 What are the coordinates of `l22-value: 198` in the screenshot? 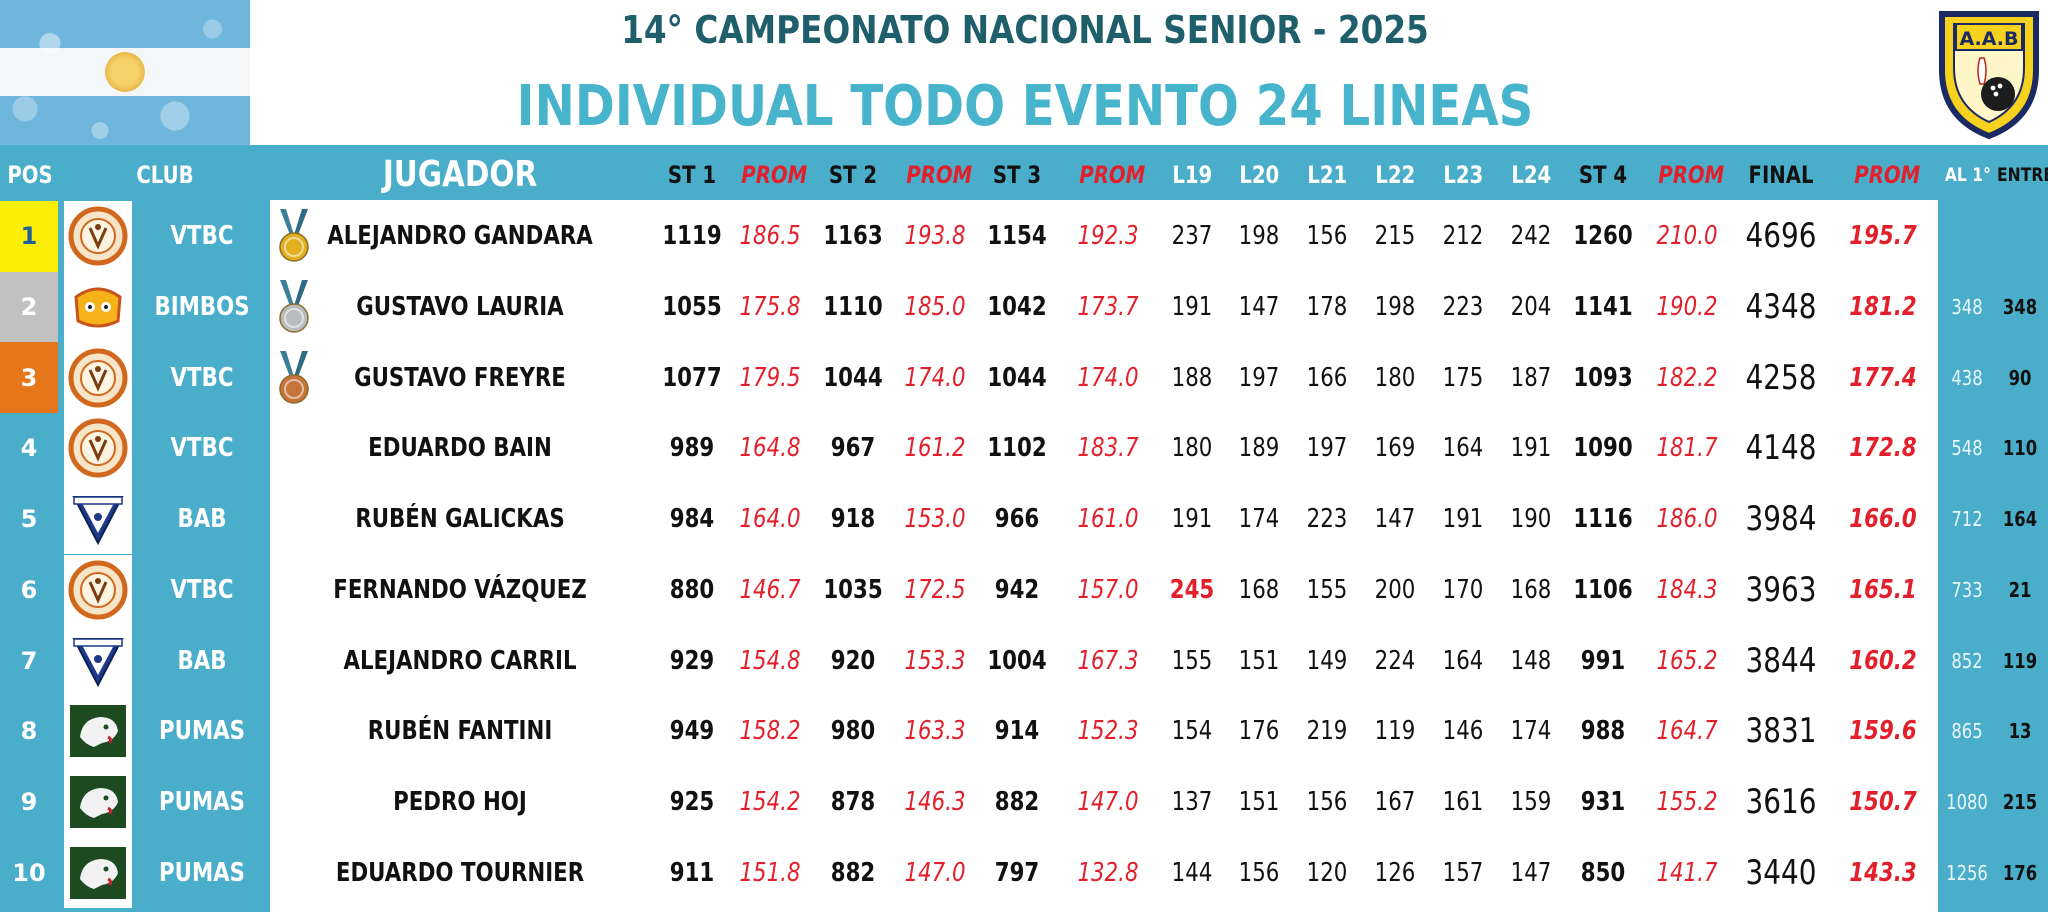 It's located at (1395, 307).